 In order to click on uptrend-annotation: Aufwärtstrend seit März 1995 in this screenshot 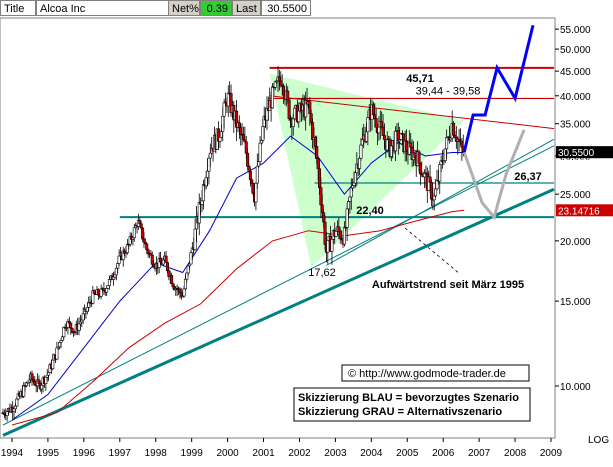, I will do `click(448, 285)`.